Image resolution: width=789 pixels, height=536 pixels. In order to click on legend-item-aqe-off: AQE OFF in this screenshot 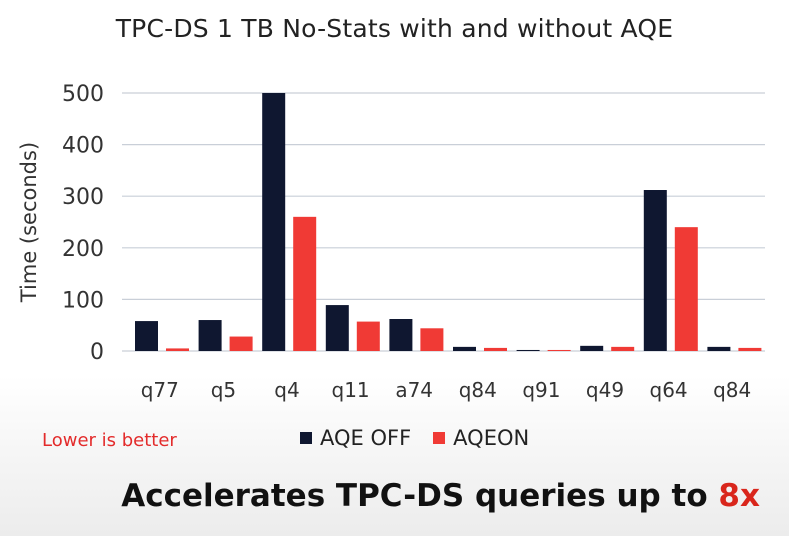, I will do `click(355, 438)`.